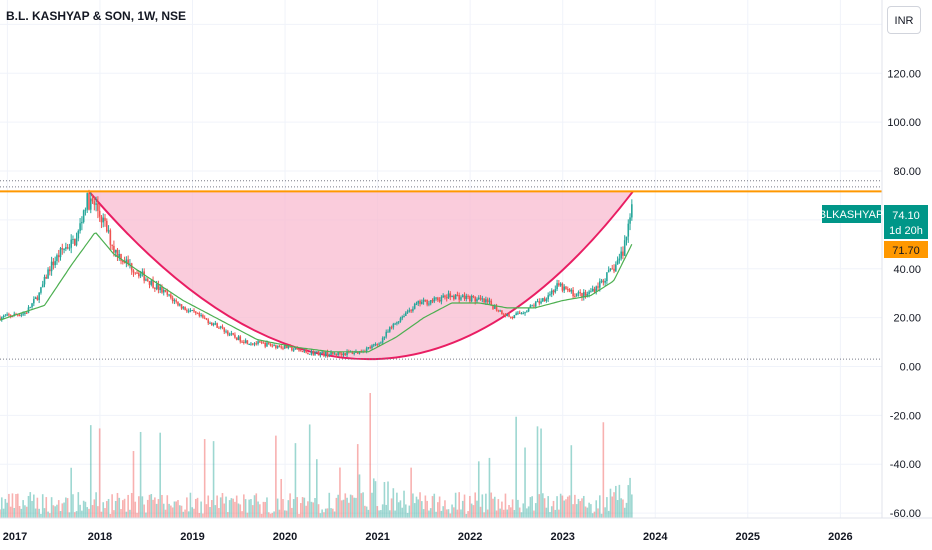 This screenshot has height=550, width=932. What do you see at coordinates (428, 537) in the screenshot?
I see `time-axis: 2017 2018 2019 2020 2021 2022 2023 2024 2025 2026` at bounding box center [428, 537].